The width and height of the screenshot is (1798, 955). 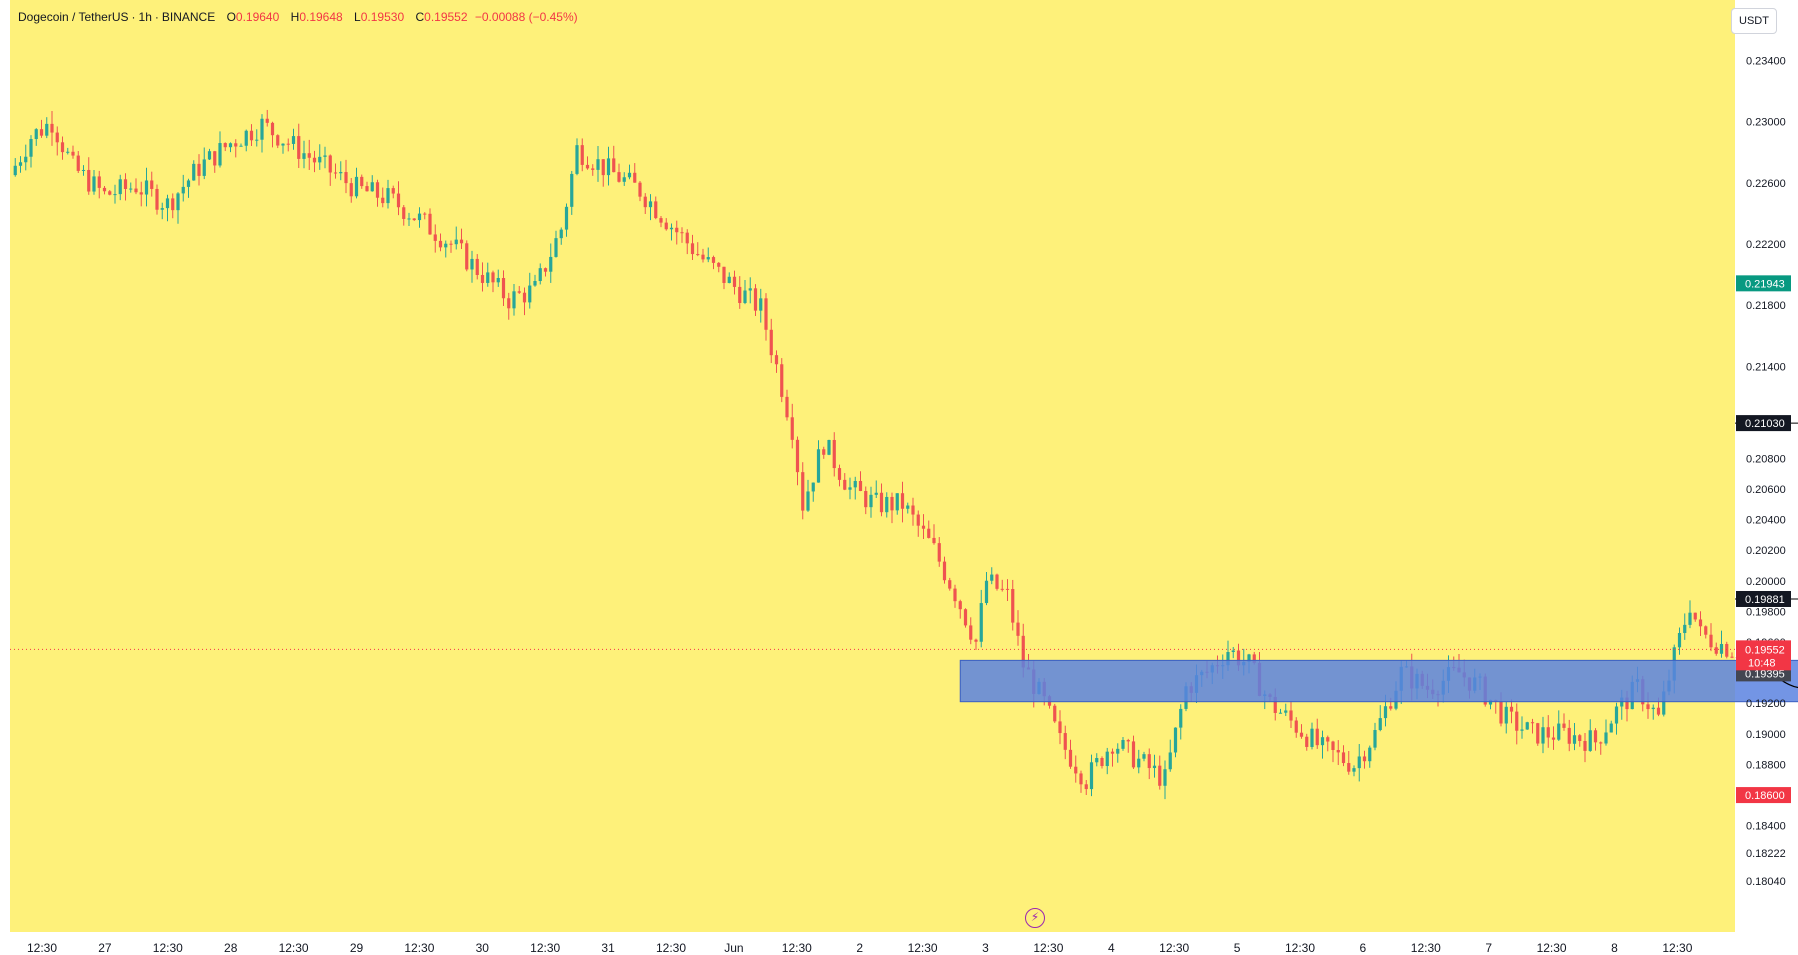 I want to click on time-tick-label: 2, so click(x=859, y=948).